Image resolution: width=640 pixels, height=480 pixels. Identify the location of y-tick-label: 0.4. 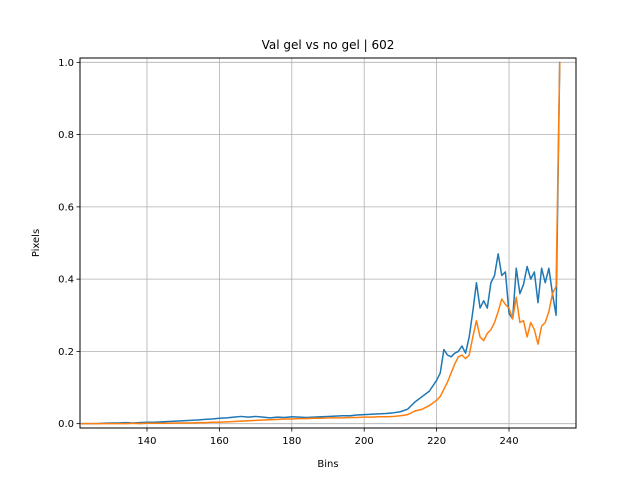
(66, 280).